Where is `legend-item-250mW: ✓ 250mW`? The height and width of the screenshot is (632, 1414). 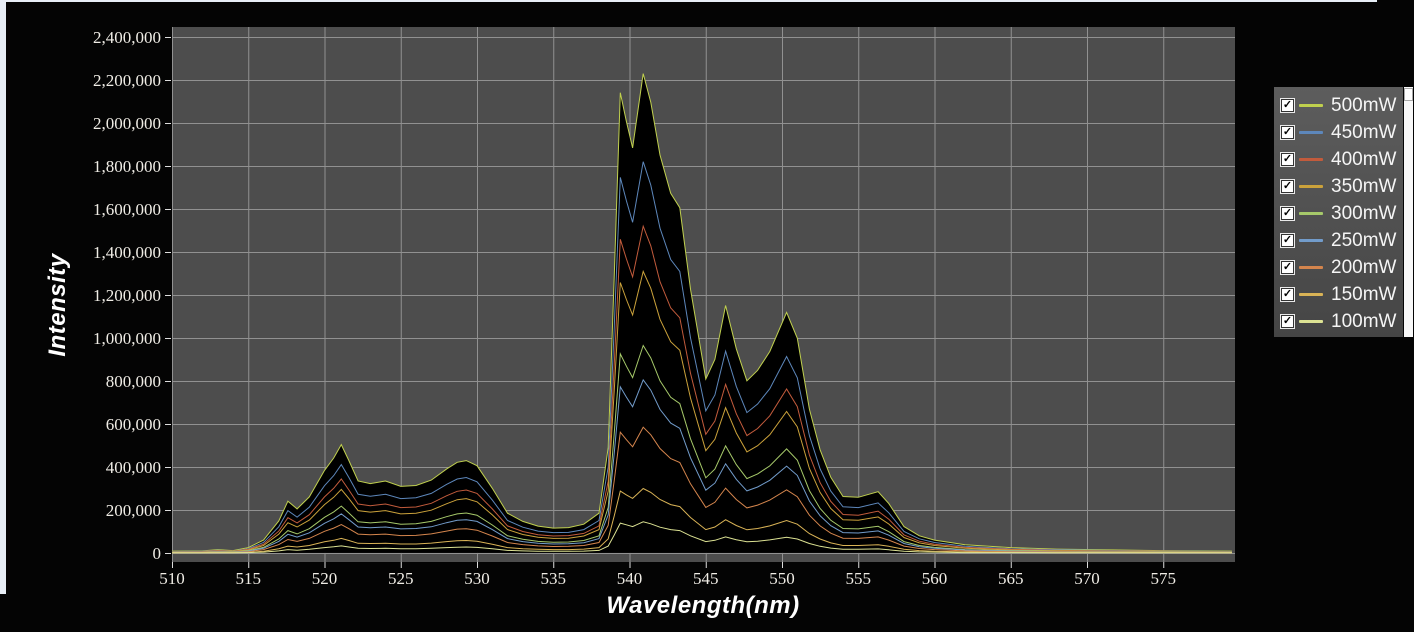 legend-item-250mW: ✓ 250mW is located at coordinates (1338, 240).